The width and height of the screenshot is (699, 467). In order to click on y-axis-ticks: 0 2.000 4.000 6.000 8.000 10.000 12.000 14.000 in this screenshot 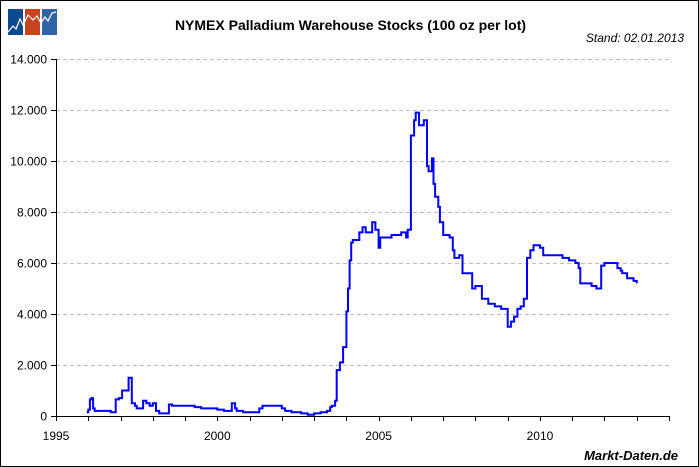, I will do `click(33, 238)`.